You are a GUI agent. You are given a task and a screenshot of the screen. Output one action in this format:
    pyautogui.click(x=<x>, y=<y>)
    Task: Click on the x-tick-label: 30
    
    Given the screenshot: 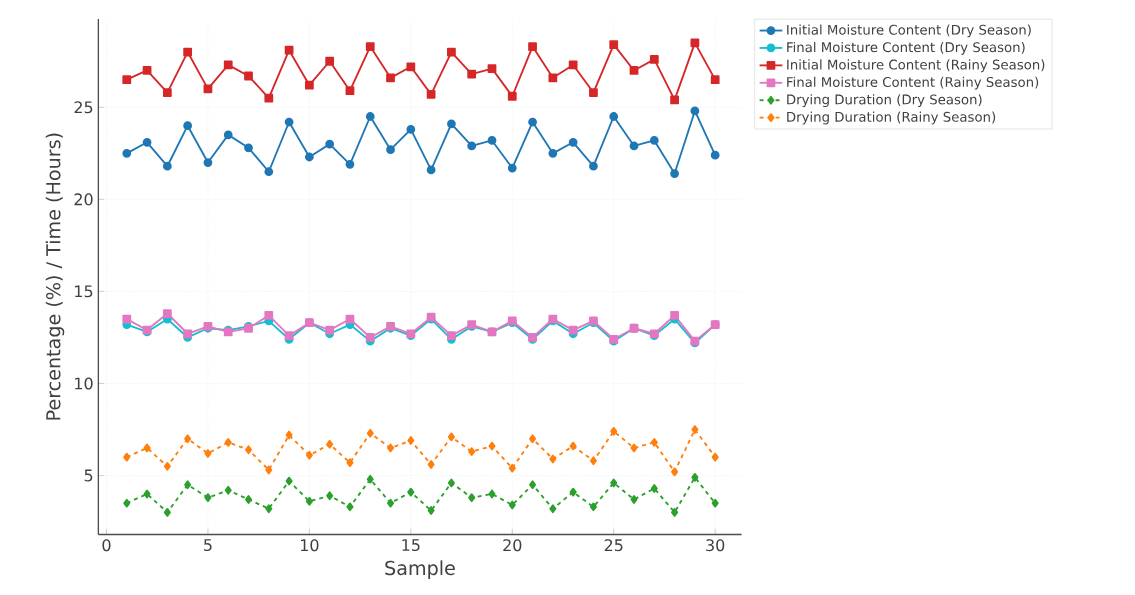 What is the action you would take?
    pyautogui.click(x=715, y=545)
    